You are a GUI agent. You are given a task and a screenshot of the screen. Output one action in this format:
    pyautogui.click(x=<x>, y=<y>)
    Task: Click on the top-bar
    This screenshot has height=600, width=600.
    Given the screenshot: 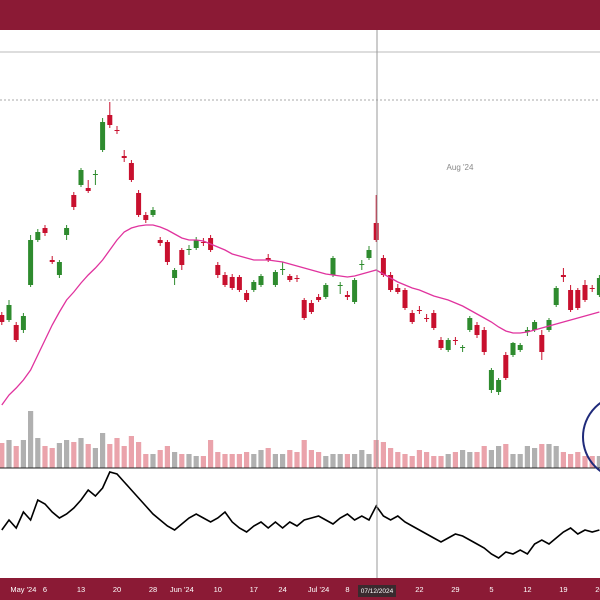 What is the action you would take?
    pyautogui.click(x=300, y=15)
    